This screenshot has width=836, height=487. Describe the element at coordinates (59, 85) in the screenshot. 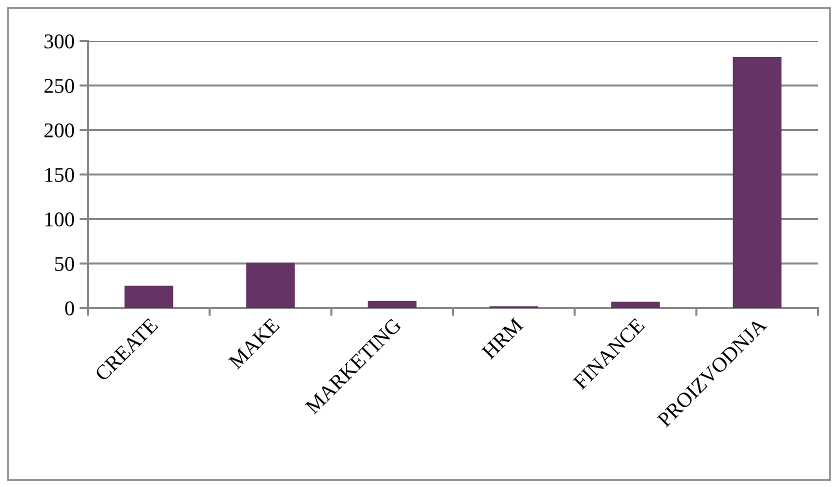

I see `y-tick-label: 250` at that location.